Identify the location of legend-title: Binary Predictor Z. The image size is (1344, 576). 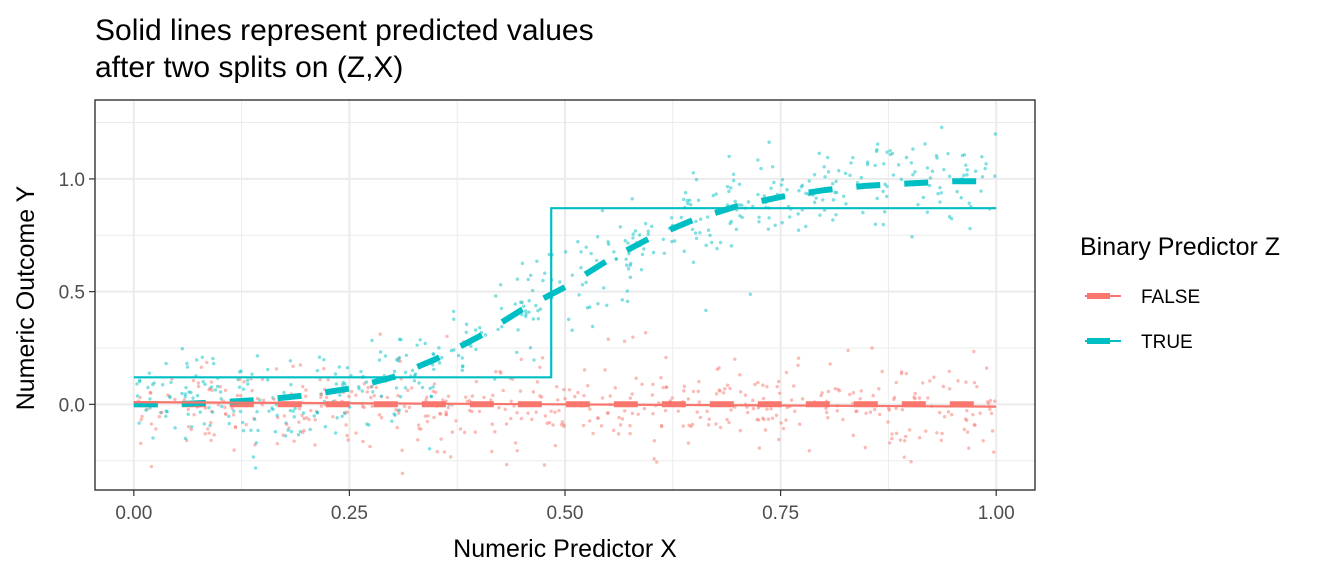
(1180, 247).